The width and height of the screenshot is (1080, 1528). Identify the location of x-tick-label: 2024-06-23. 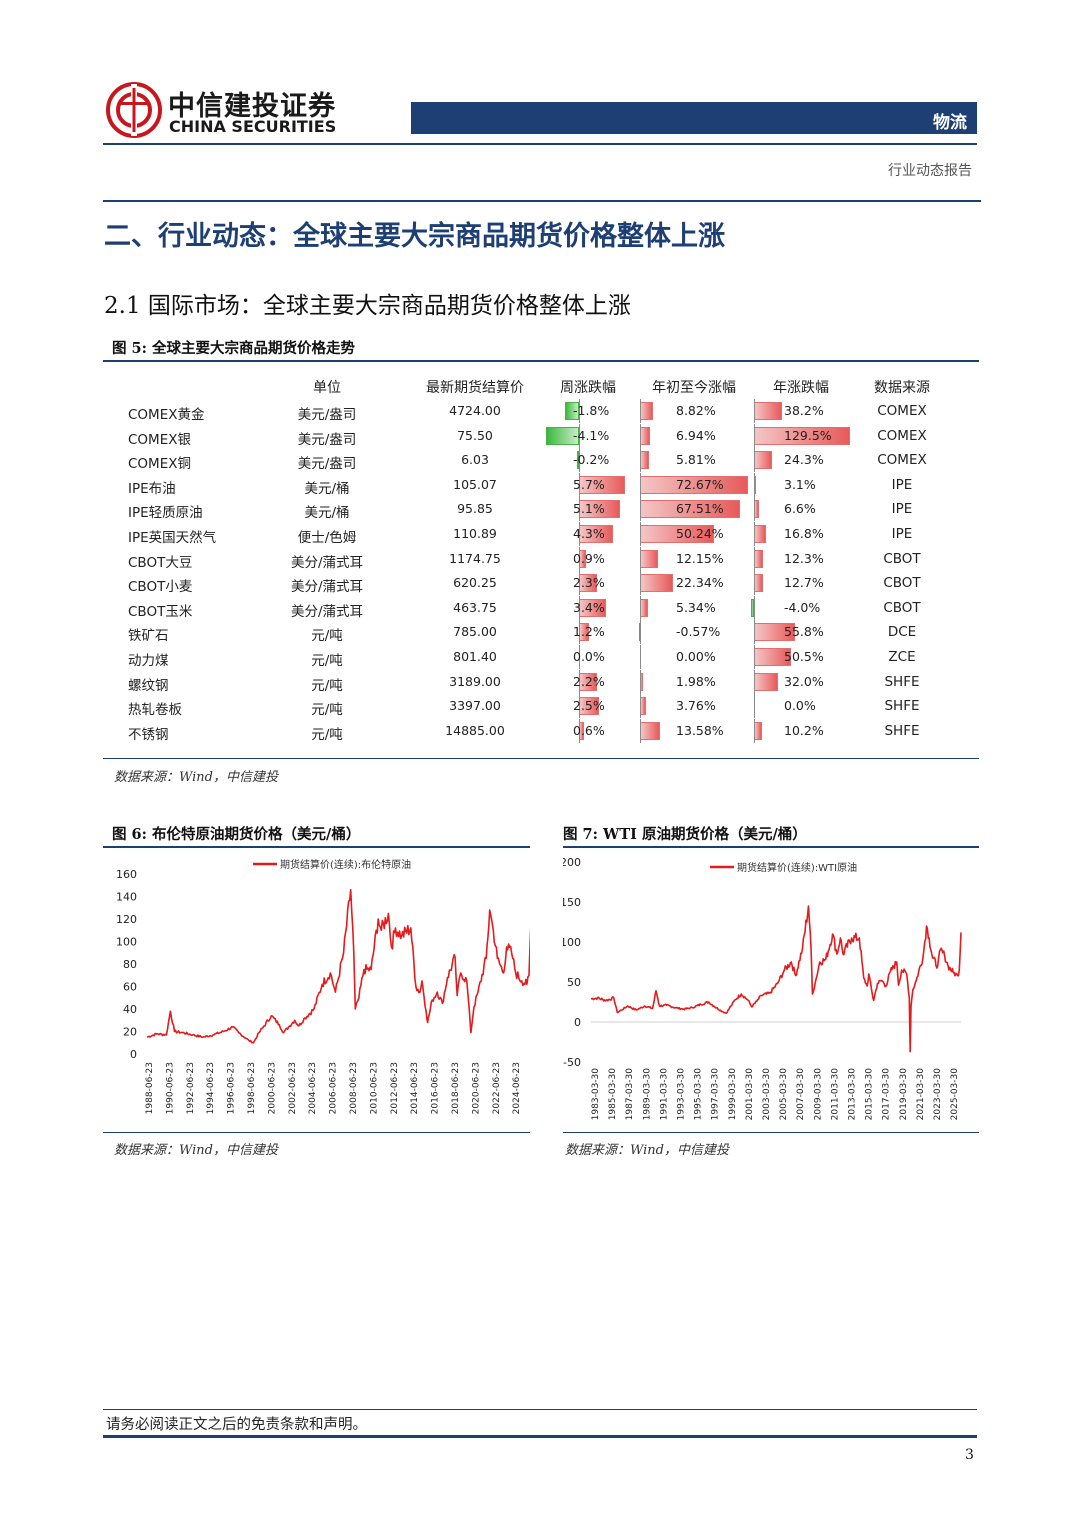
(517, 1088).